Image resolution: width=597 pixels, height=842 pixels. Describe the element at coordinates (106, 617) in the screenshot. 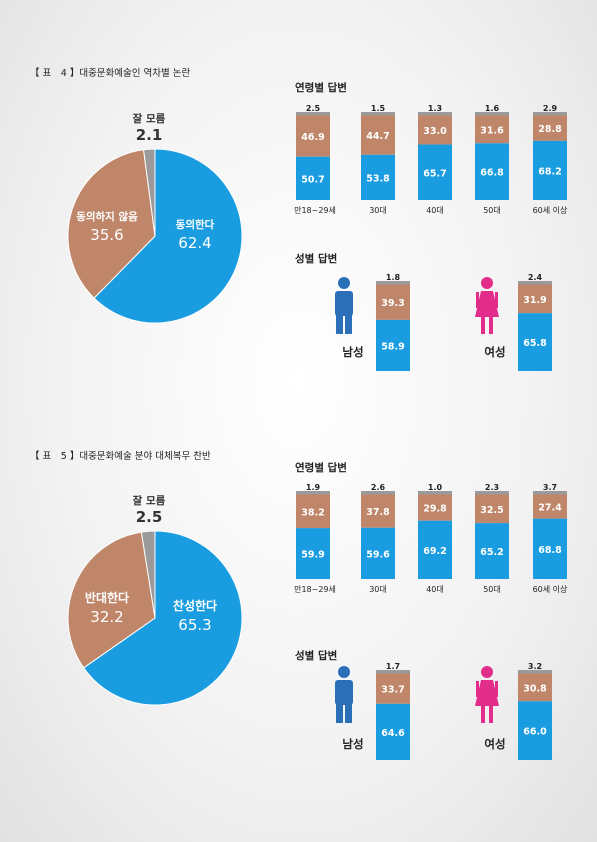

I see `pie-value-disagree: 32.2` at that location.